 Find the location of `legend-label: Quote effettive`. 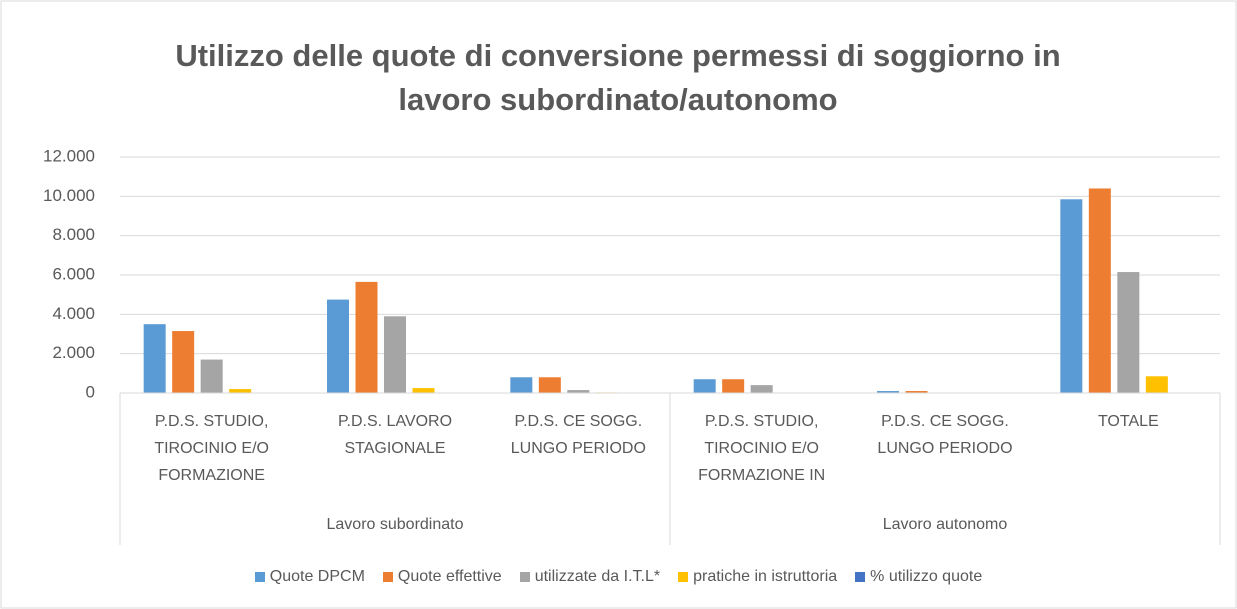

legend-label: Quote effettive is located at coordinates (449, 576).